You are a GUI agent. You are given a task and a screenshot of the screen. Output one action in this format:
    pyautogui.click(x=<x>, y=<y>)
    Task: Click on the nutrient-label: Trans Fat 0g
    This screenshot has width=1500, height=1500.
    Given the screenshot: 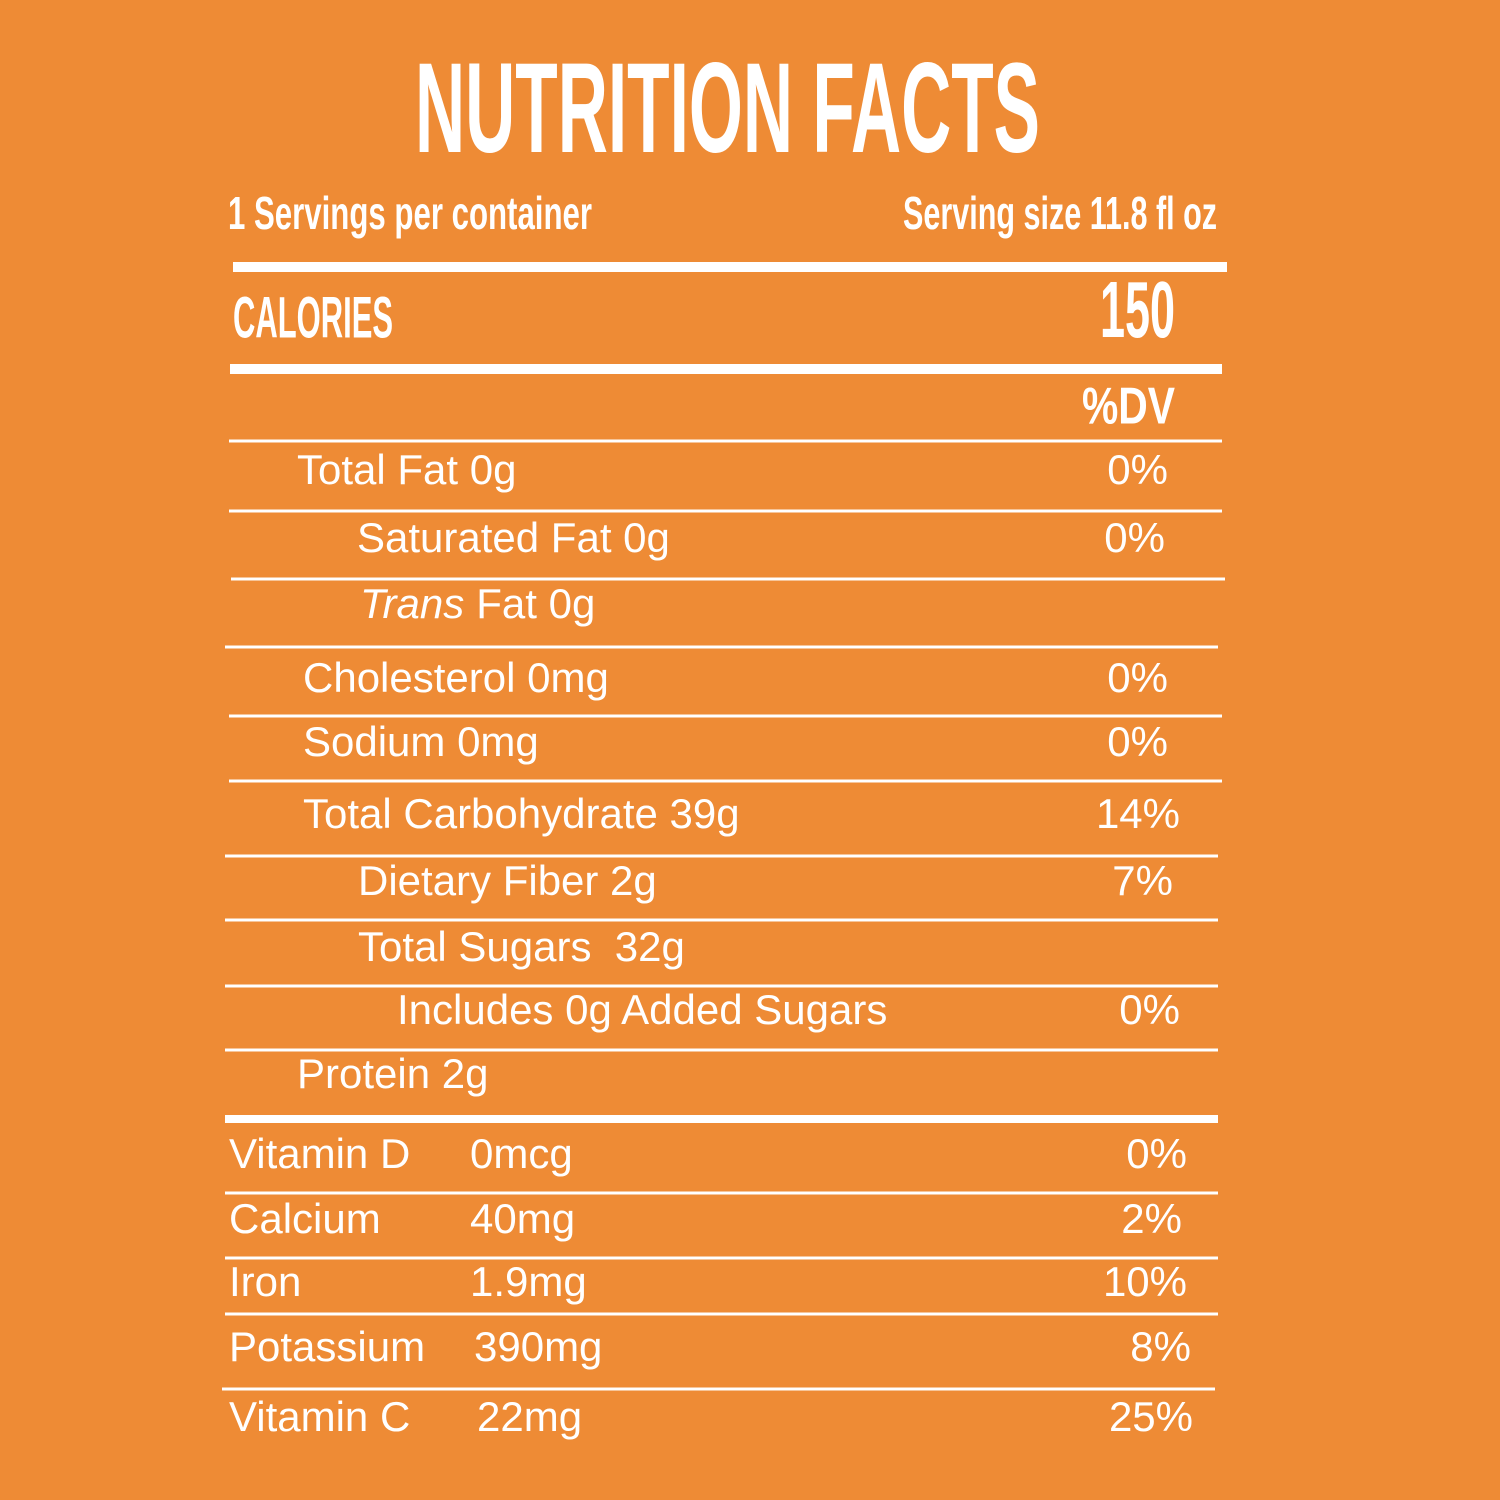 What is the action you would take?
    pyautogui.click(x=477, y=603)
    